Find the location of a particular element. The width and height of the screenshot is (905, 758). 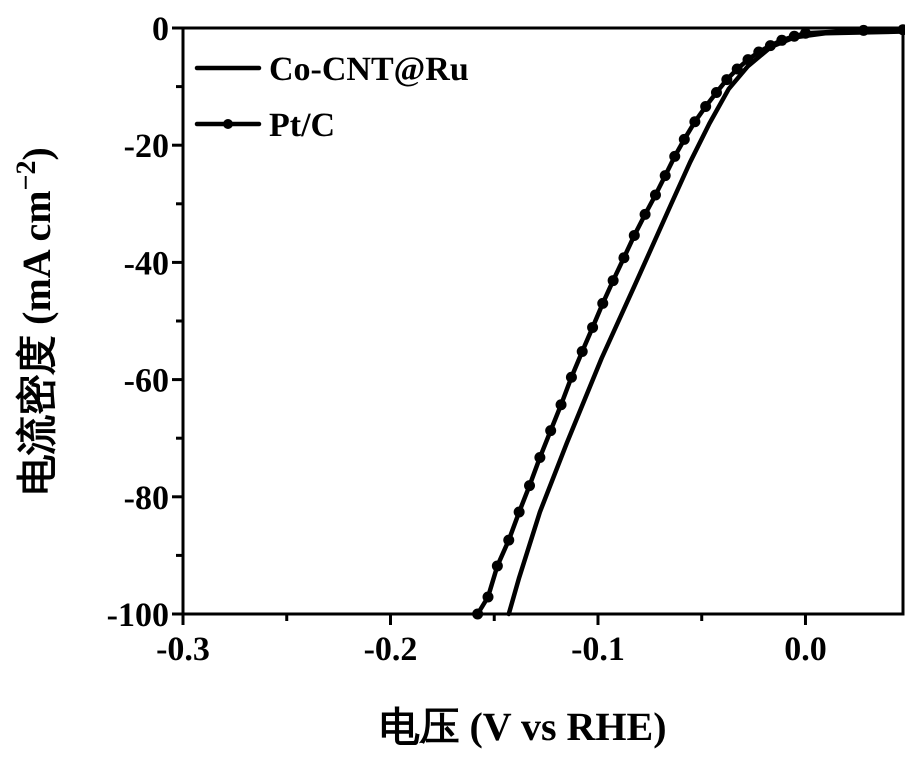

y-tick-label: -80 is located at coordinates (146, 498).